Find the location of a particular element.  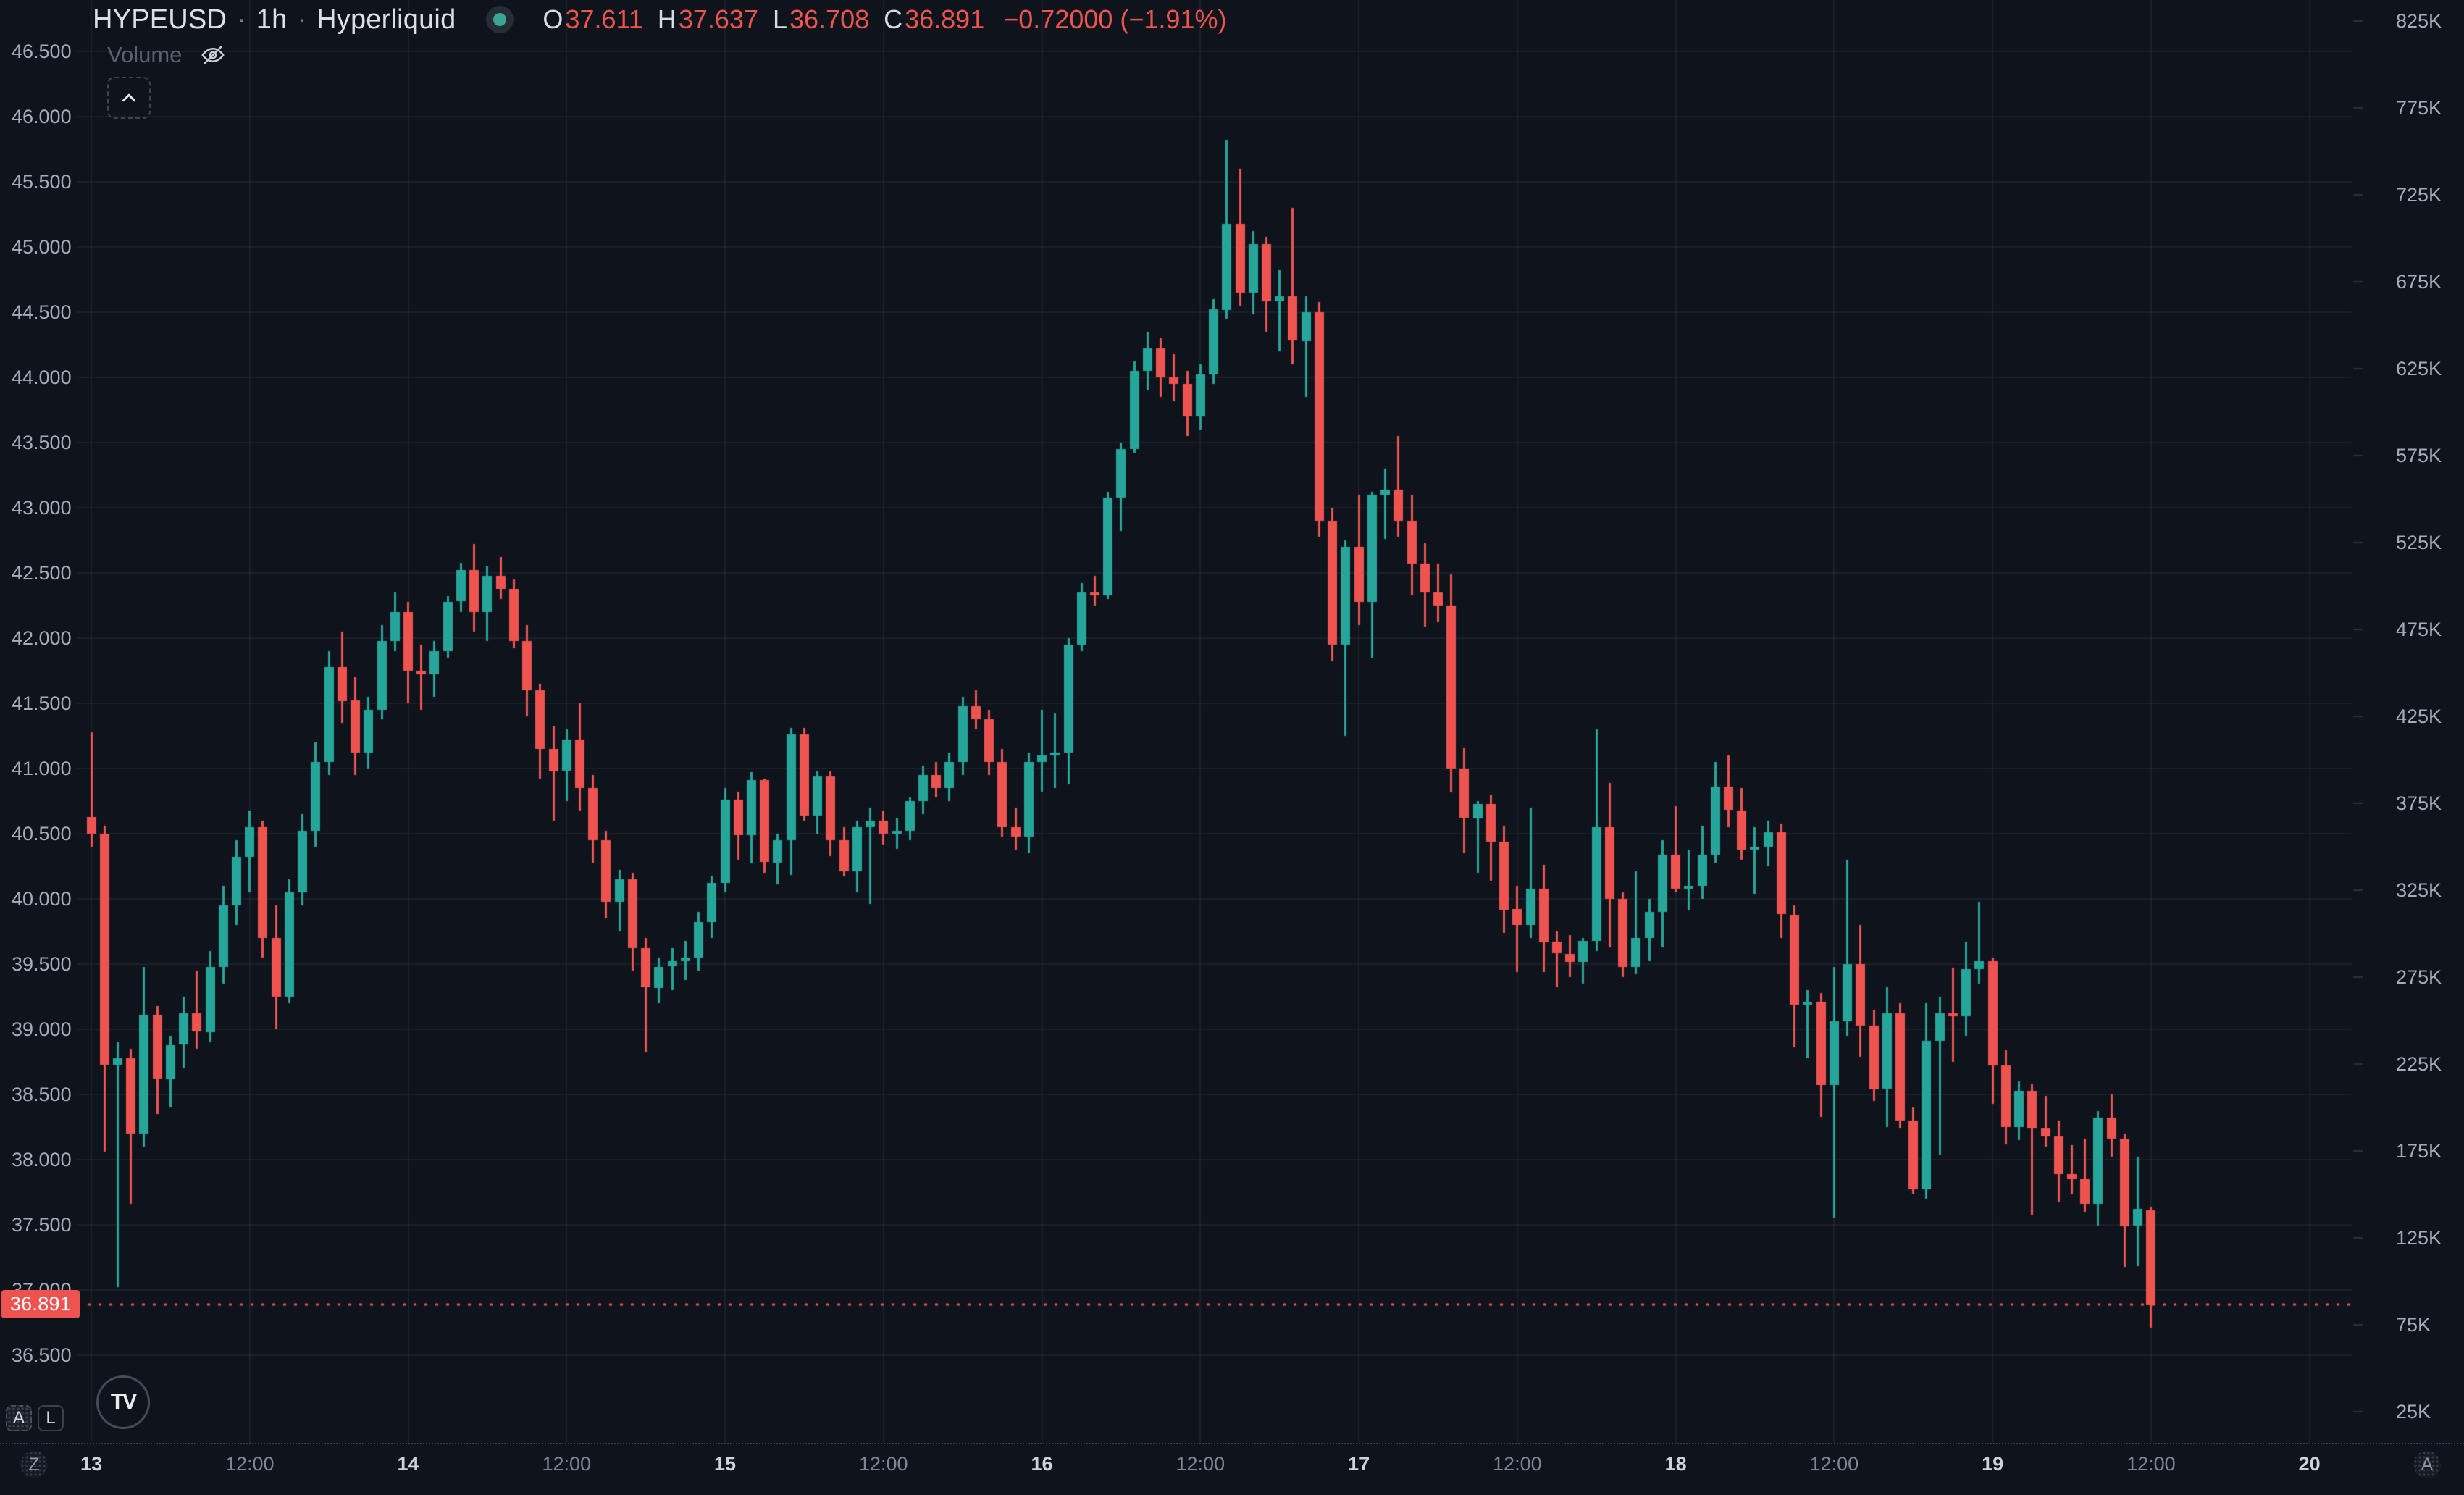

price-axis-label: 41.500 is located at coordinates (42, 703).